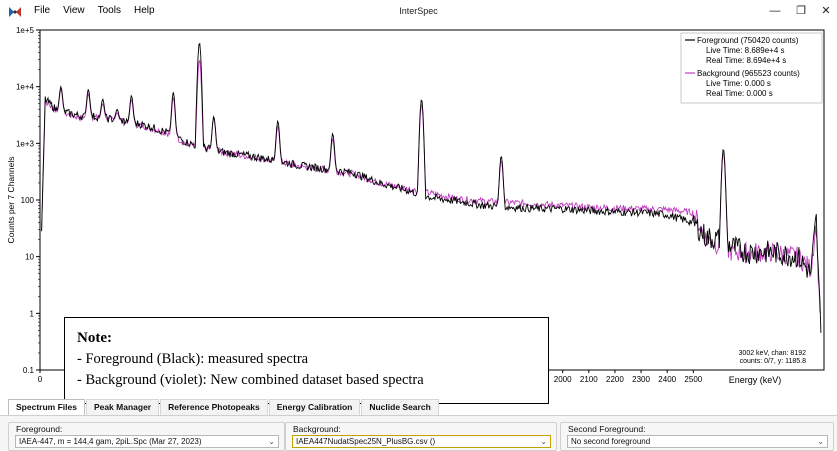 The image size is (837, 451). Describe the element at coordinates (746, 60) in the screenshot. I see `legend-foreground-real-time: Real Time: 8.694e+4 s` at that location.